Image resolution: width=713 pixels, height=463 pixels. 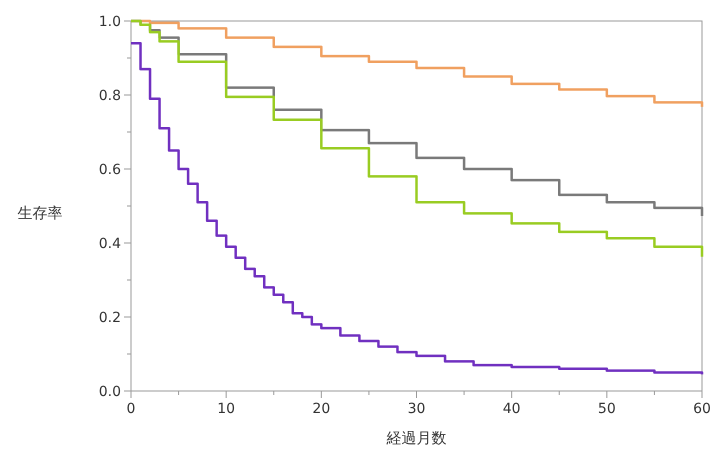 I want to click on y-tick-label: 0.4, so click(x=110, y=244).